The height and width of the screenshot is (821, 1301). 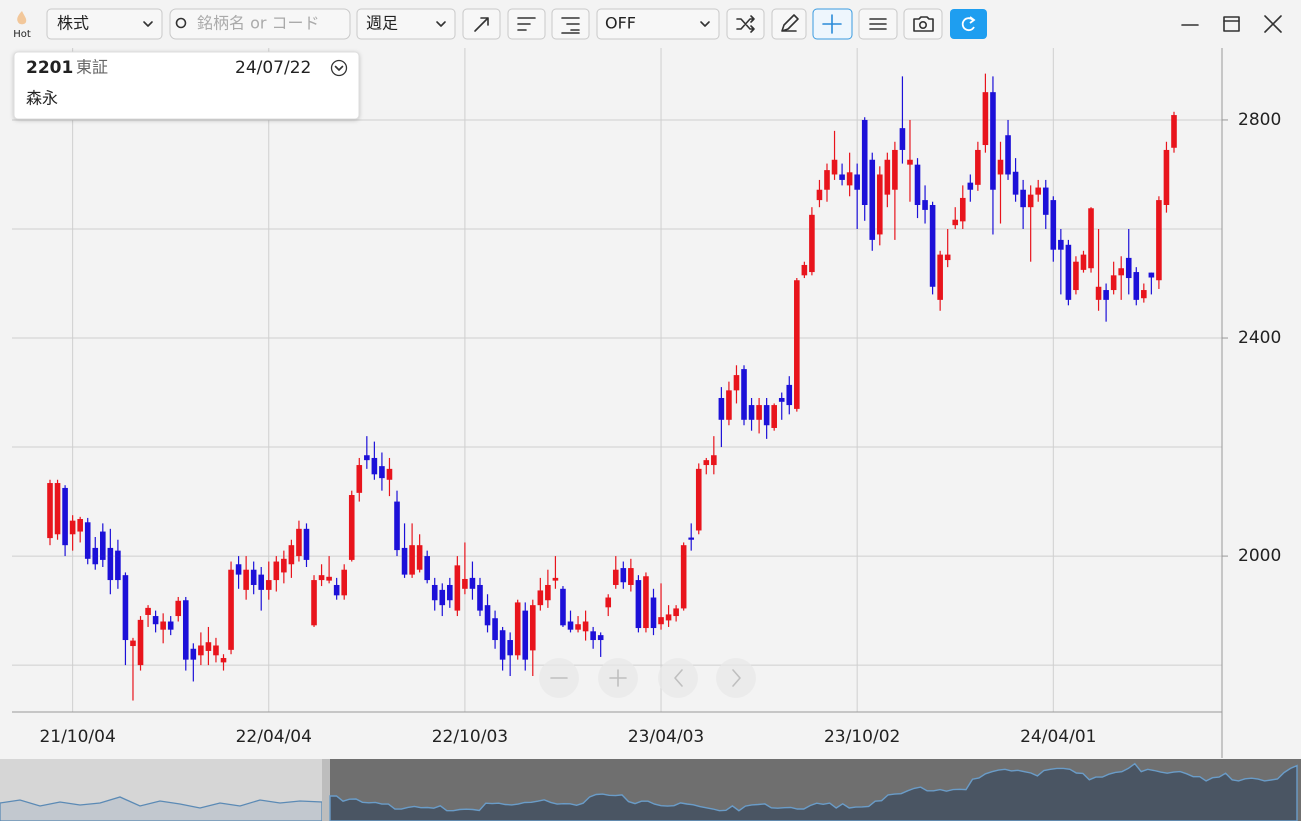 What do you see at coordinates (968, 24) in the screenshot?
I see `refresh-button` at bounding box center [968, 24].